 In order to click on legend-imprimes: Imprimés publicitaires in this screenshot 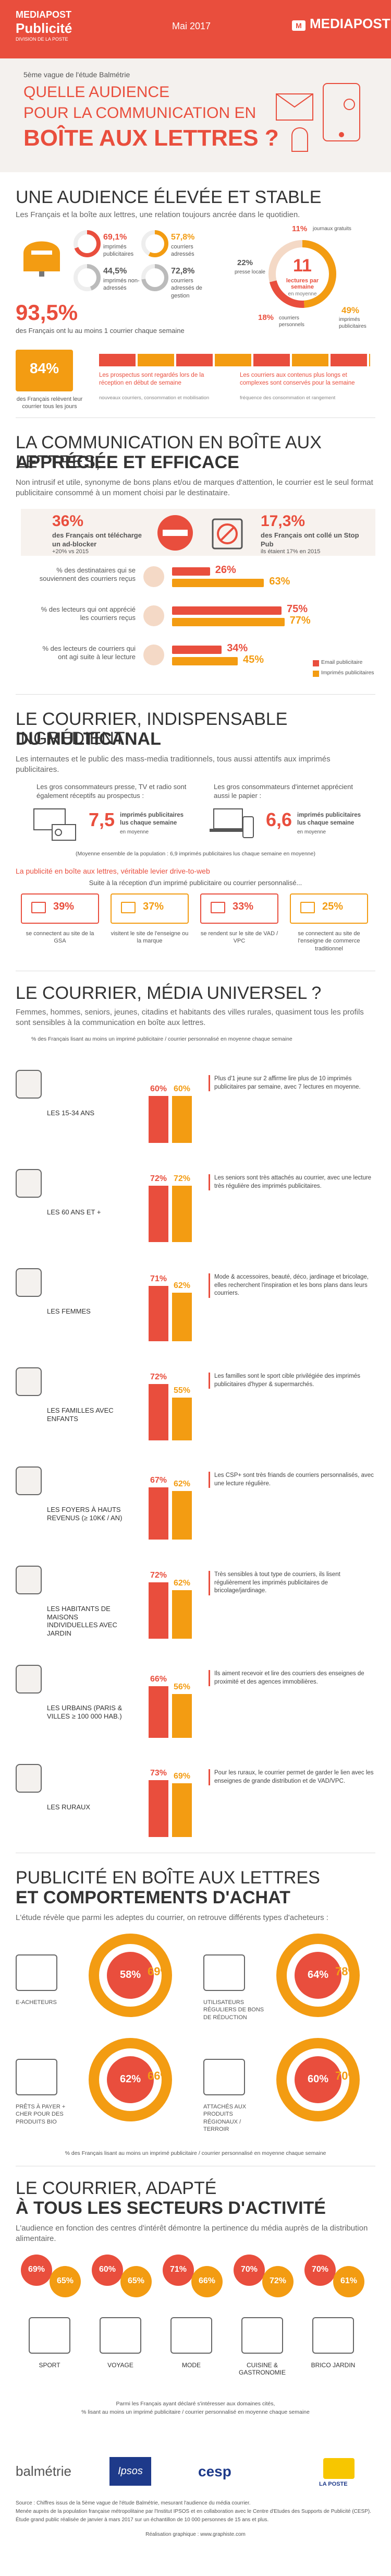, I will do `click(347, 673)`.